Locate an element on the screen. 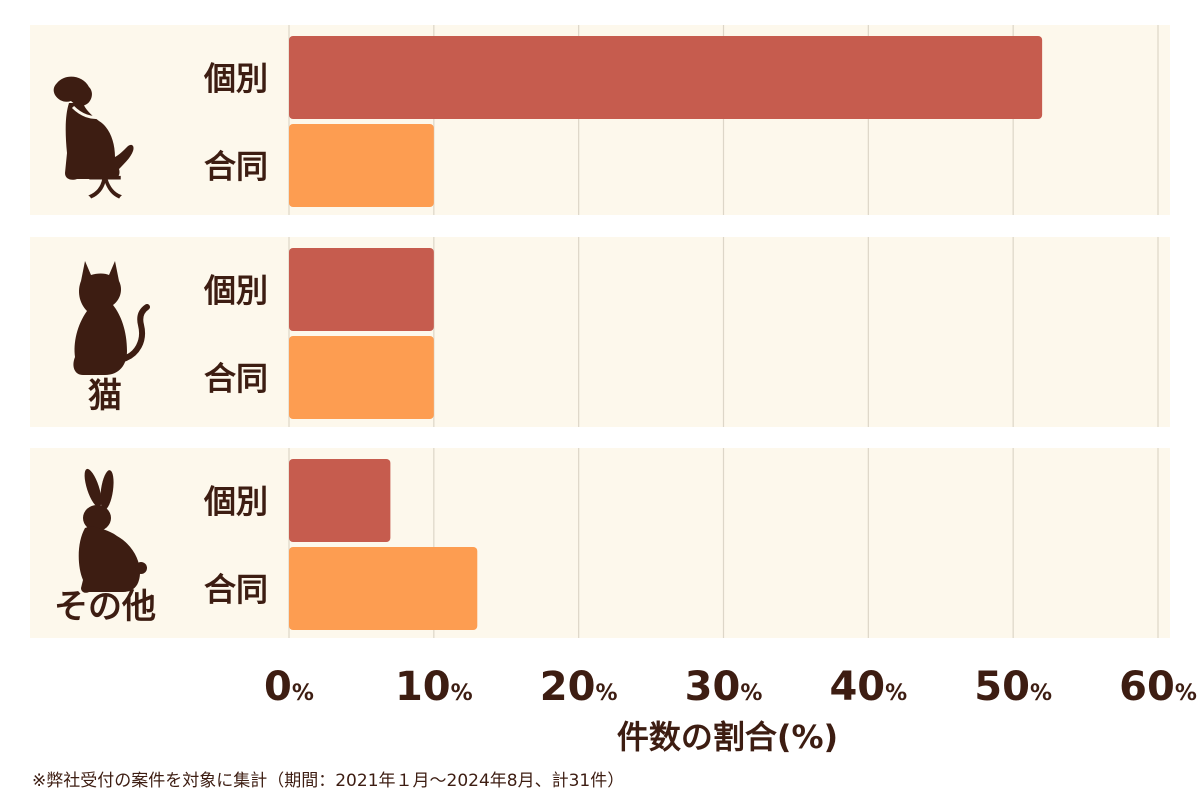 This screenshot has width=1200, height=800. x-axis-title: 件数の割合(%) is located at coordinates (727, 737).